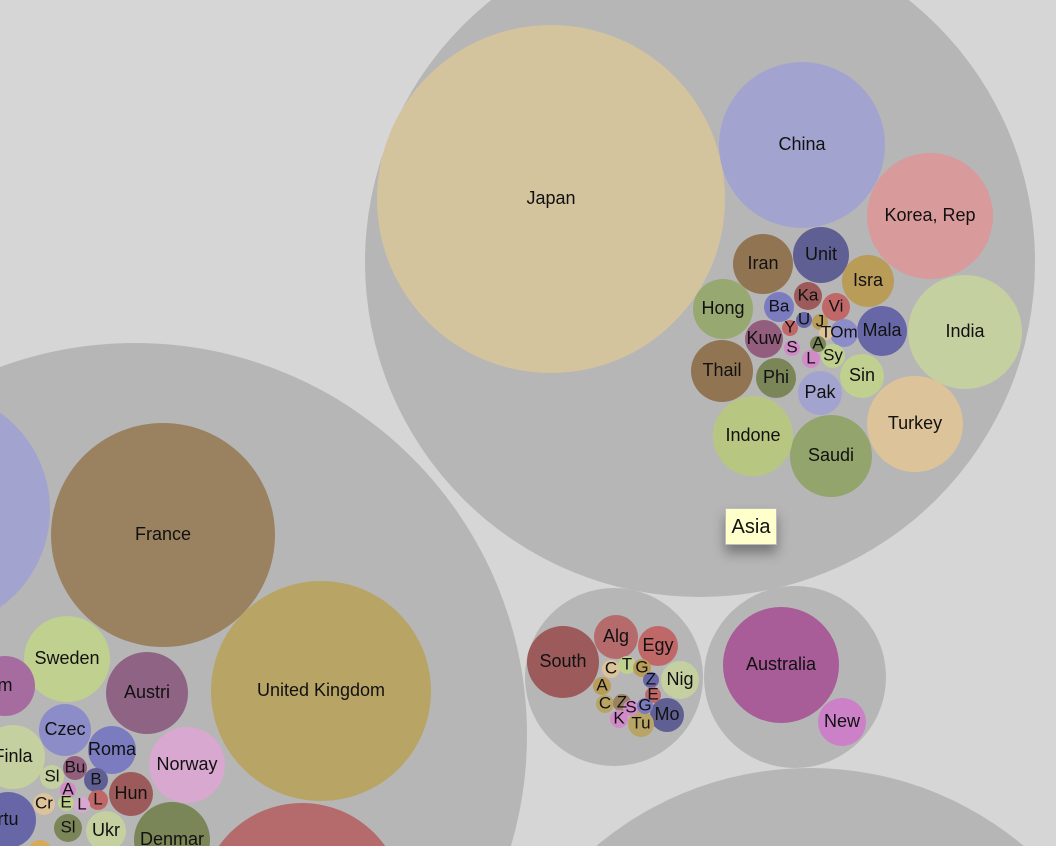  I want to click on bubble-label: Sin, so click(862, 375).